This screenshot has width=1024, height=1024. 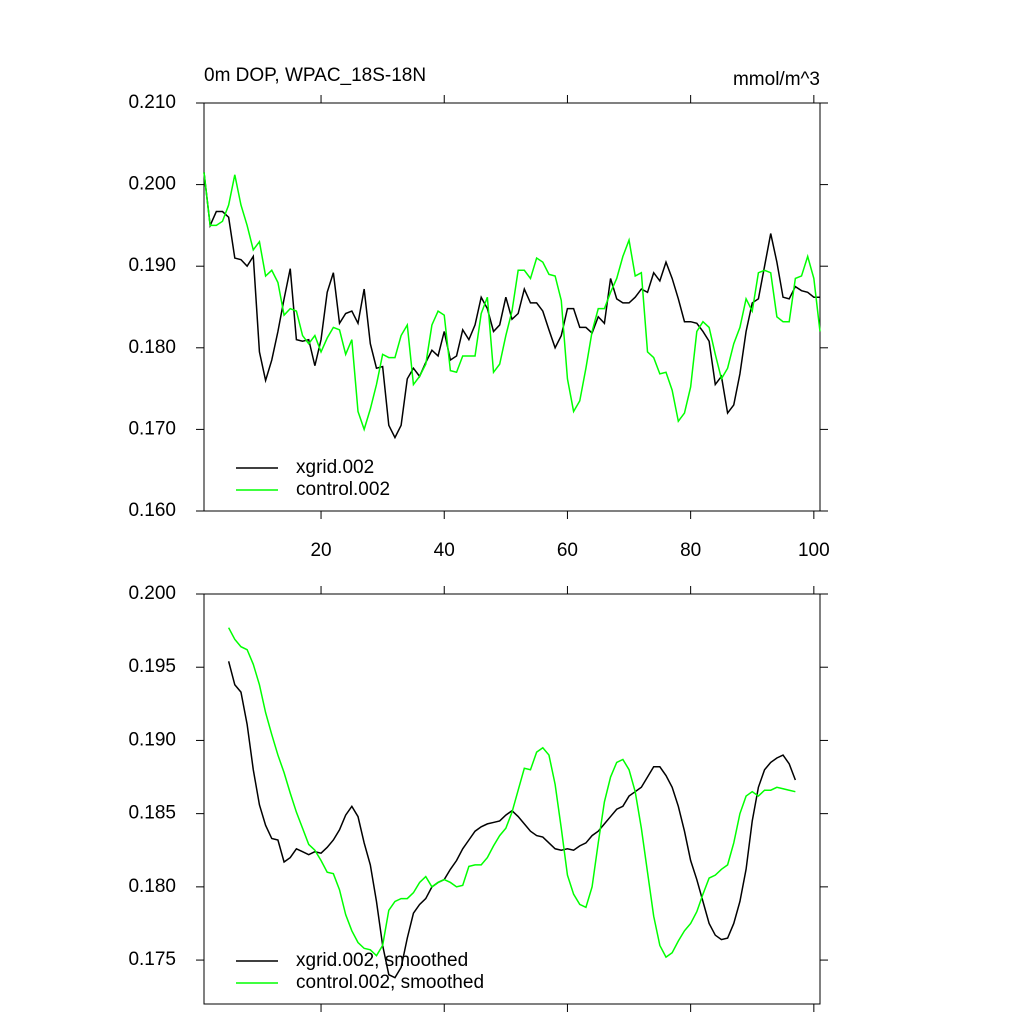 What do you see at coordinates (444, 550) in the screenshot?
I see `x-tick-label: 40` at bounding box center [444, 550].